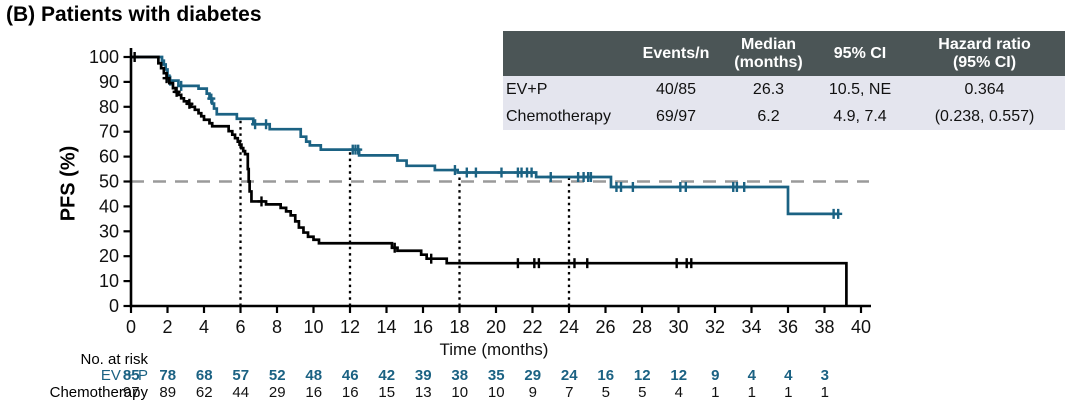  I want to click on at-risk-value: 89, so click(168, 392).